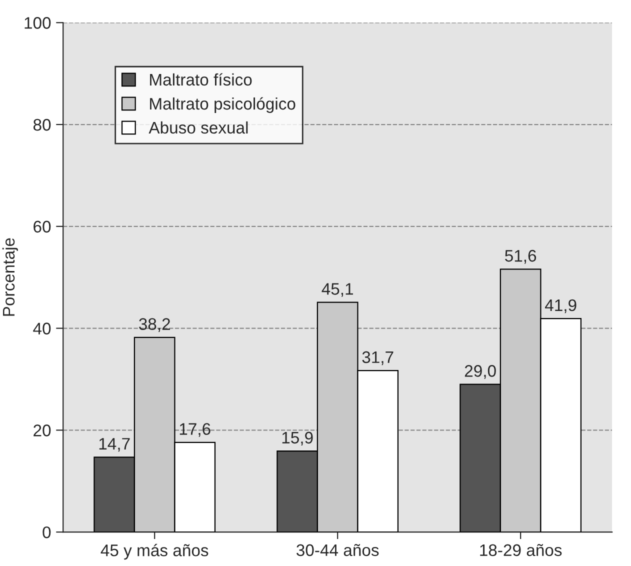 This screenshot has width=631, height=566. What do you see at coordinates (560, 306) in the screenshot?
I see `data-label: 41,9` at bounding box center [560, 306].